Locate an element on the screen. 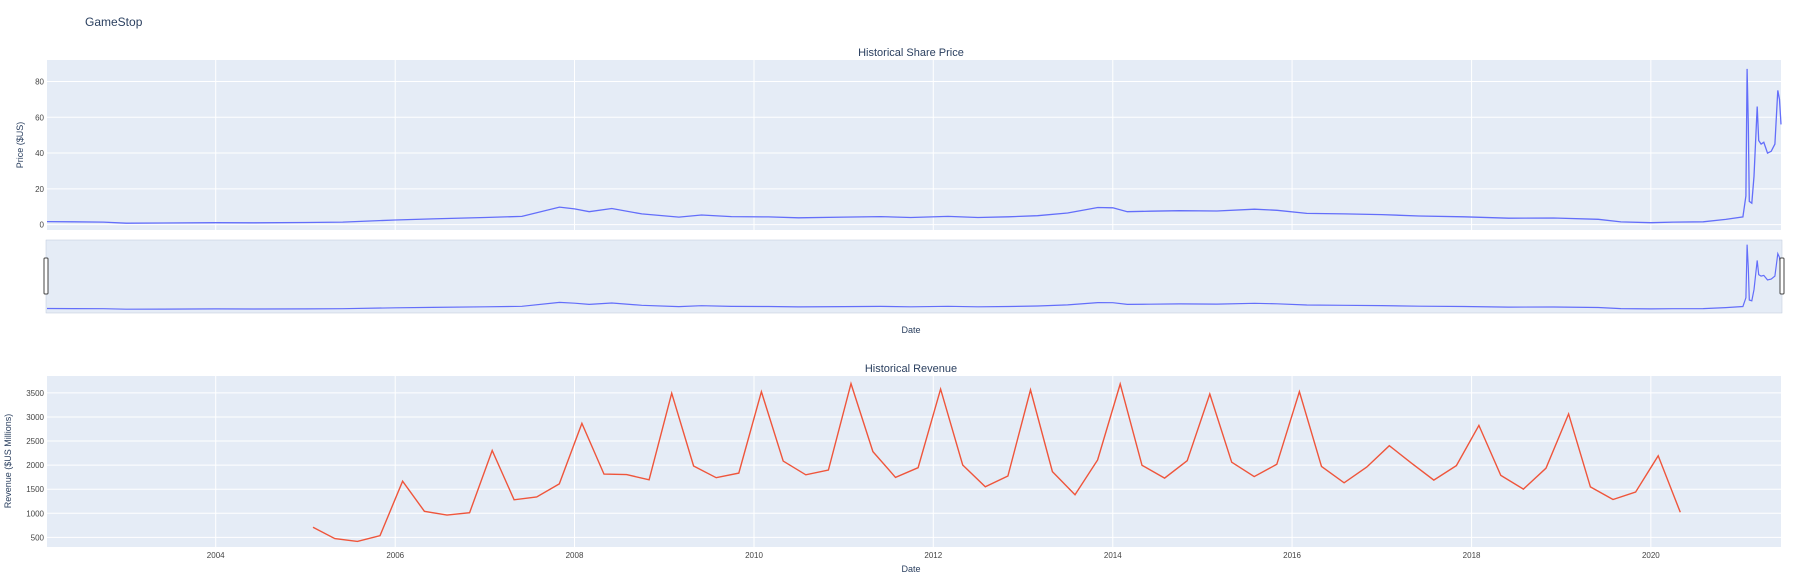  revenue-y-tick-label: 500 is located at coordinates (38, 537).